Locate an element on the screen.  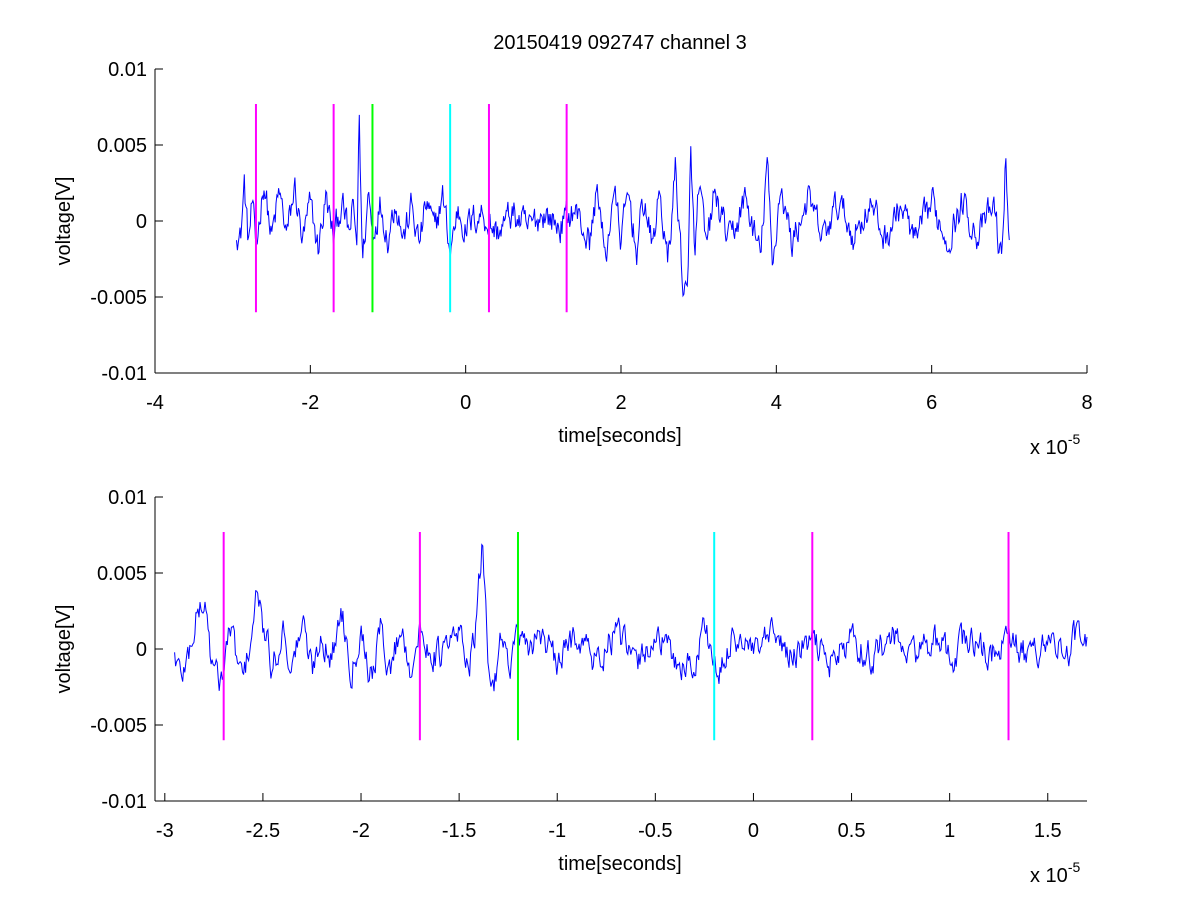
top-xtick-label: 6 is located at coordinates (931, 403).